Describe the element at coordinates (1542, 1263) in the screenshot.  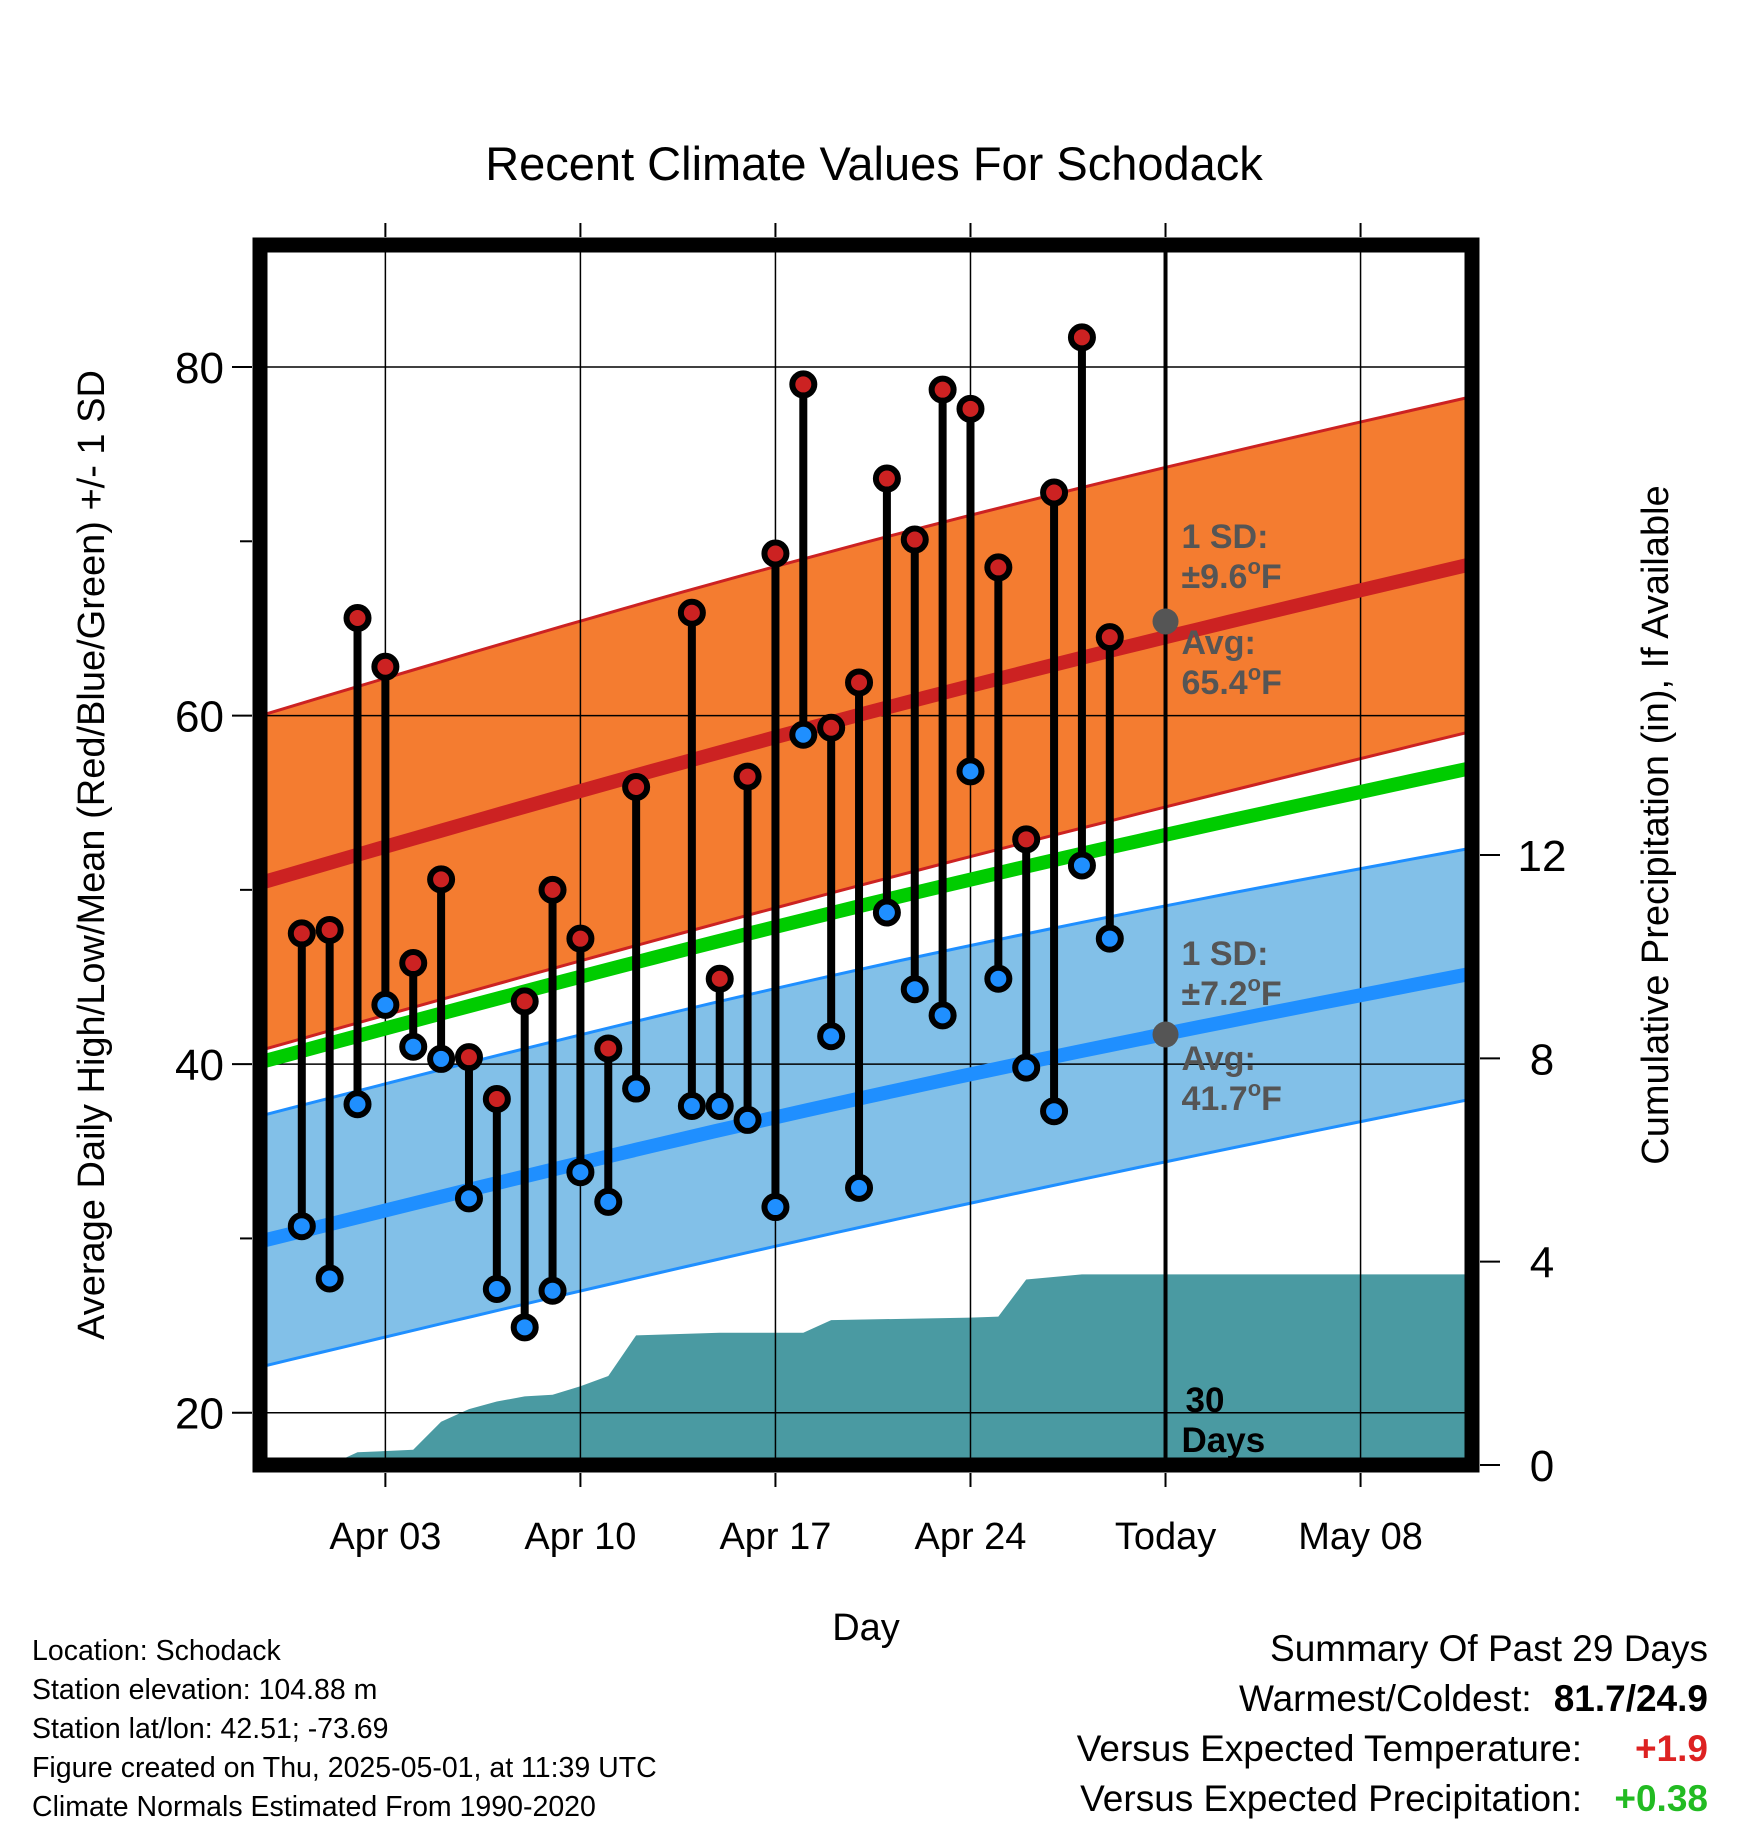
I see `y2-tick-label: 4` at that location.